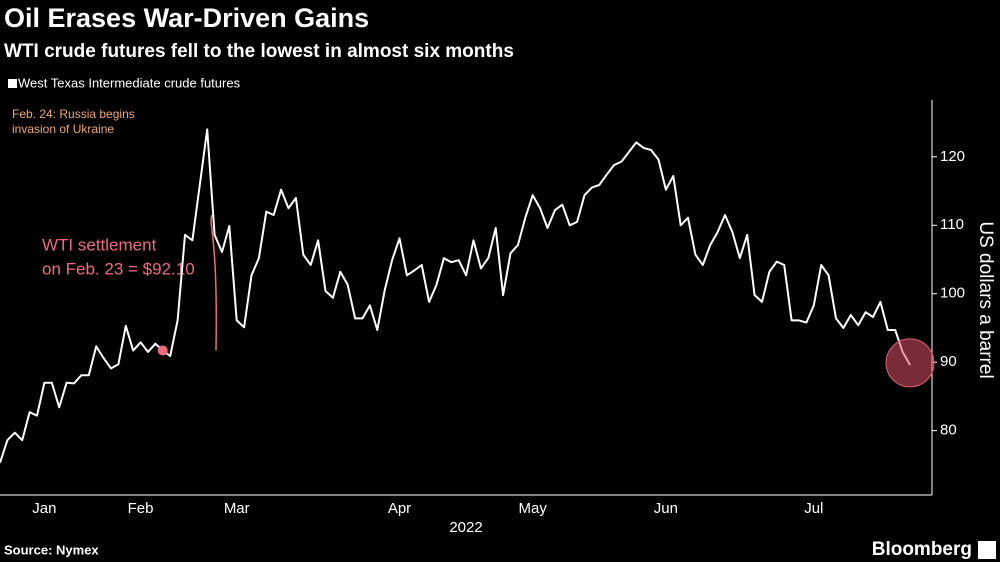 The width and height of the screenshot is (1000, 562). What do you see at coordinates (118, 268) in the screenshot?
I see `annotation: on Feb. 23 = $92.10` at bounding box center [118, 268].